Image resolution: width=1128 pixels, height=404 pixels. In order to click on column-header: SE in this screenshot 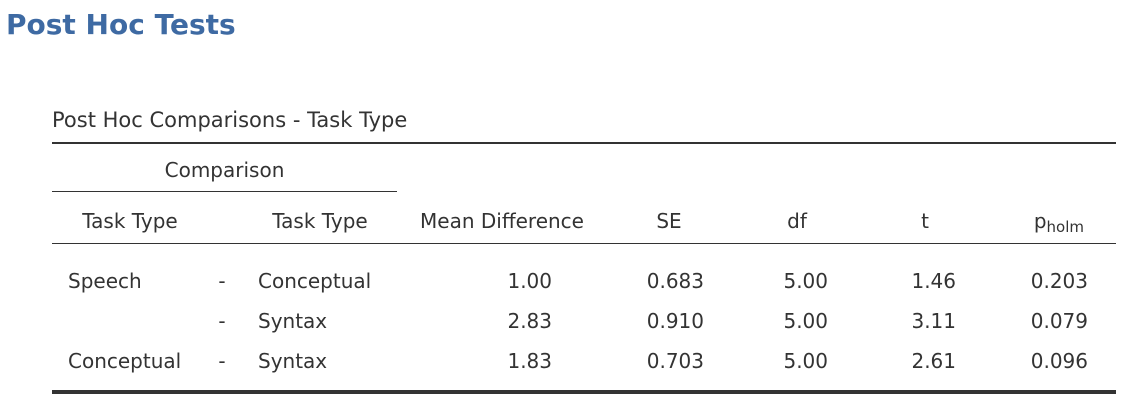, I will do `click(669, 221)`.